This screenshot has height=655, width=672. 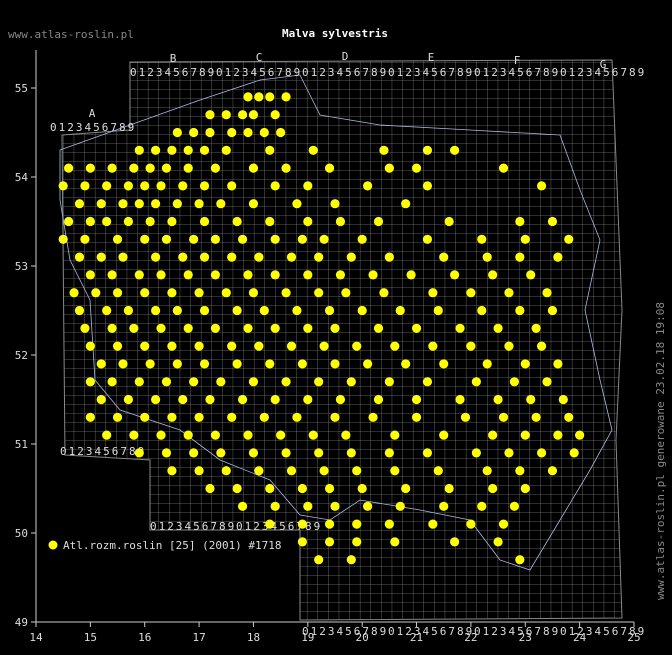 I want to click on x-tick-label: 17, so click(x=198, y=637).